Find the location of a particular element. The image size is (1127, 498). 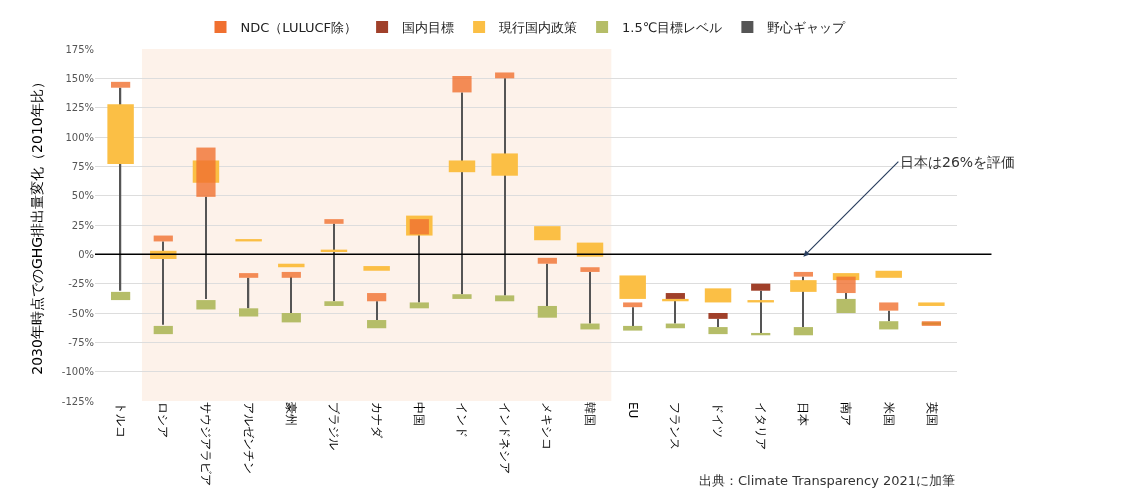

legend-label: 野心ギャップ is located at coordinates (807, 27).